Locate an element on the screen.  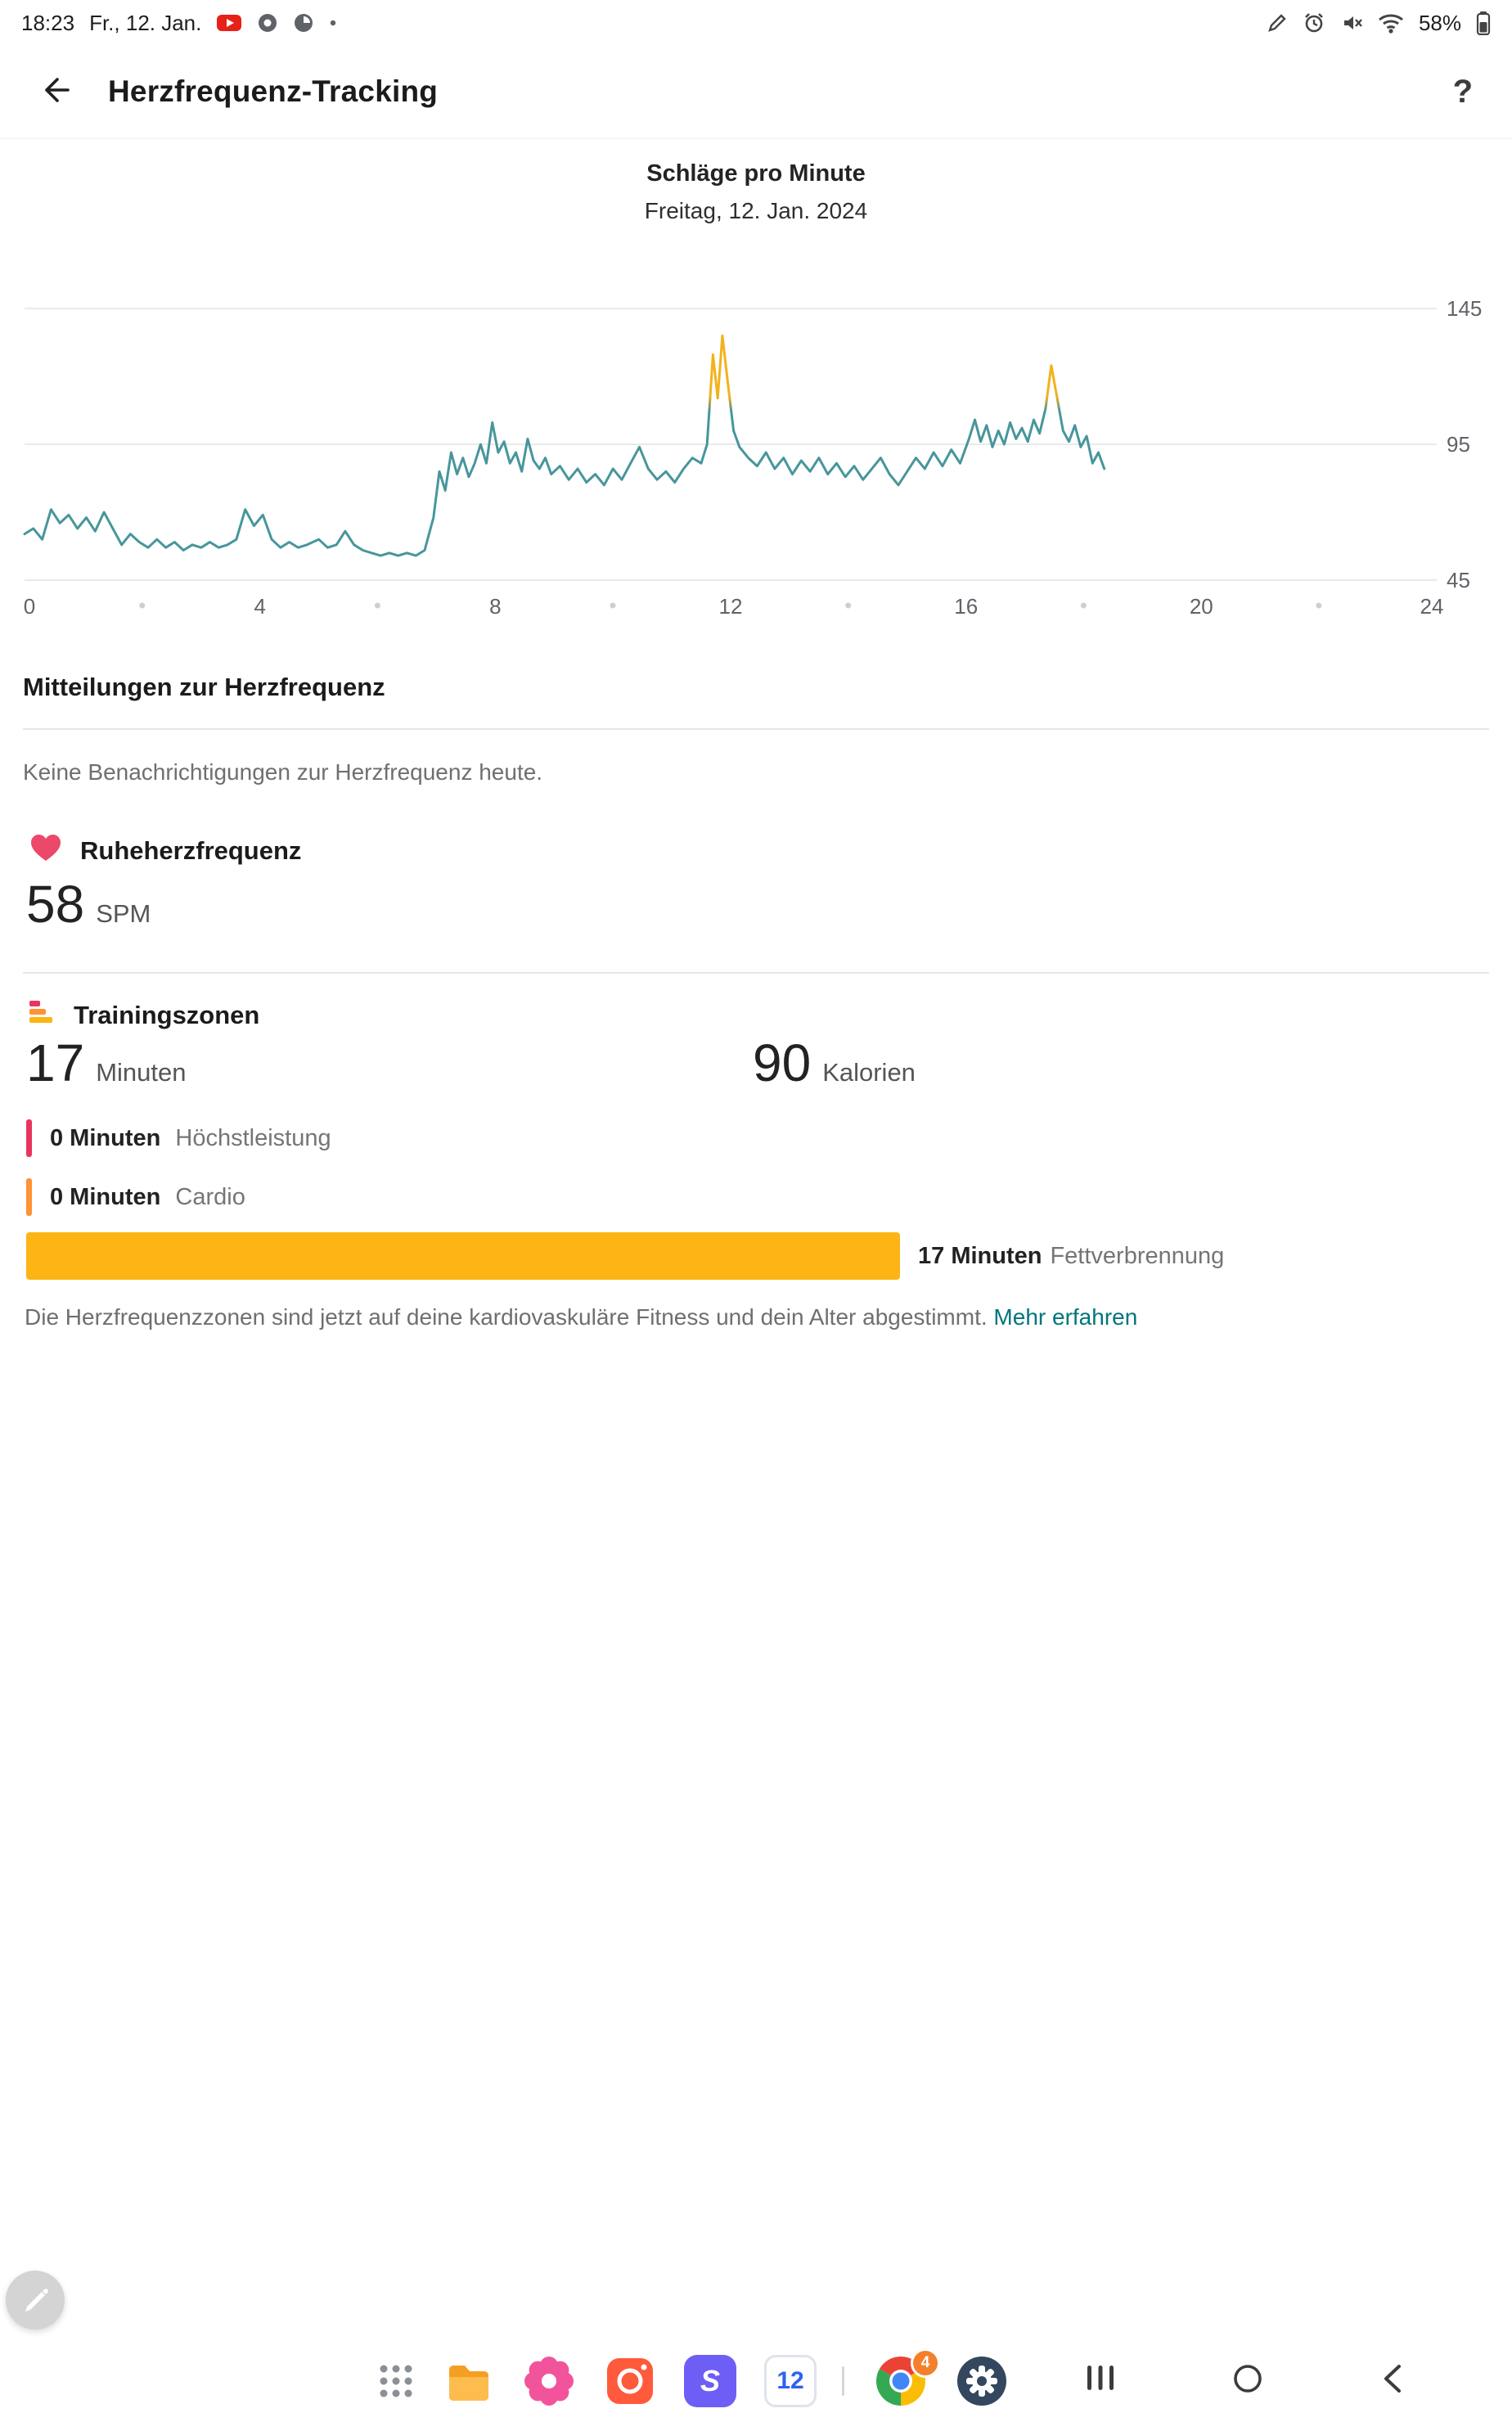
back-chevron-icon is located at coordinates (1392, 2381).